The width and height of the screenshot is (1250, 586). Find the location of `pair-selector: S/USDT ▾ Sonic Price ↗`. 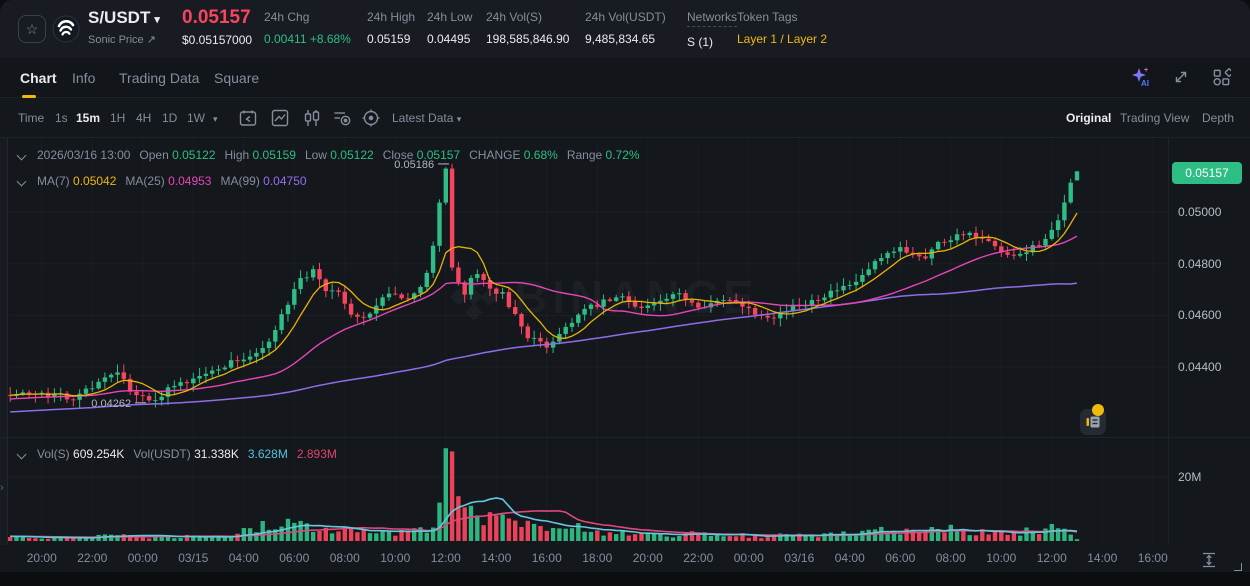

pair-selector: S/USDT ▾ Sonic Price ↗ is located at coordinates (124, 27).